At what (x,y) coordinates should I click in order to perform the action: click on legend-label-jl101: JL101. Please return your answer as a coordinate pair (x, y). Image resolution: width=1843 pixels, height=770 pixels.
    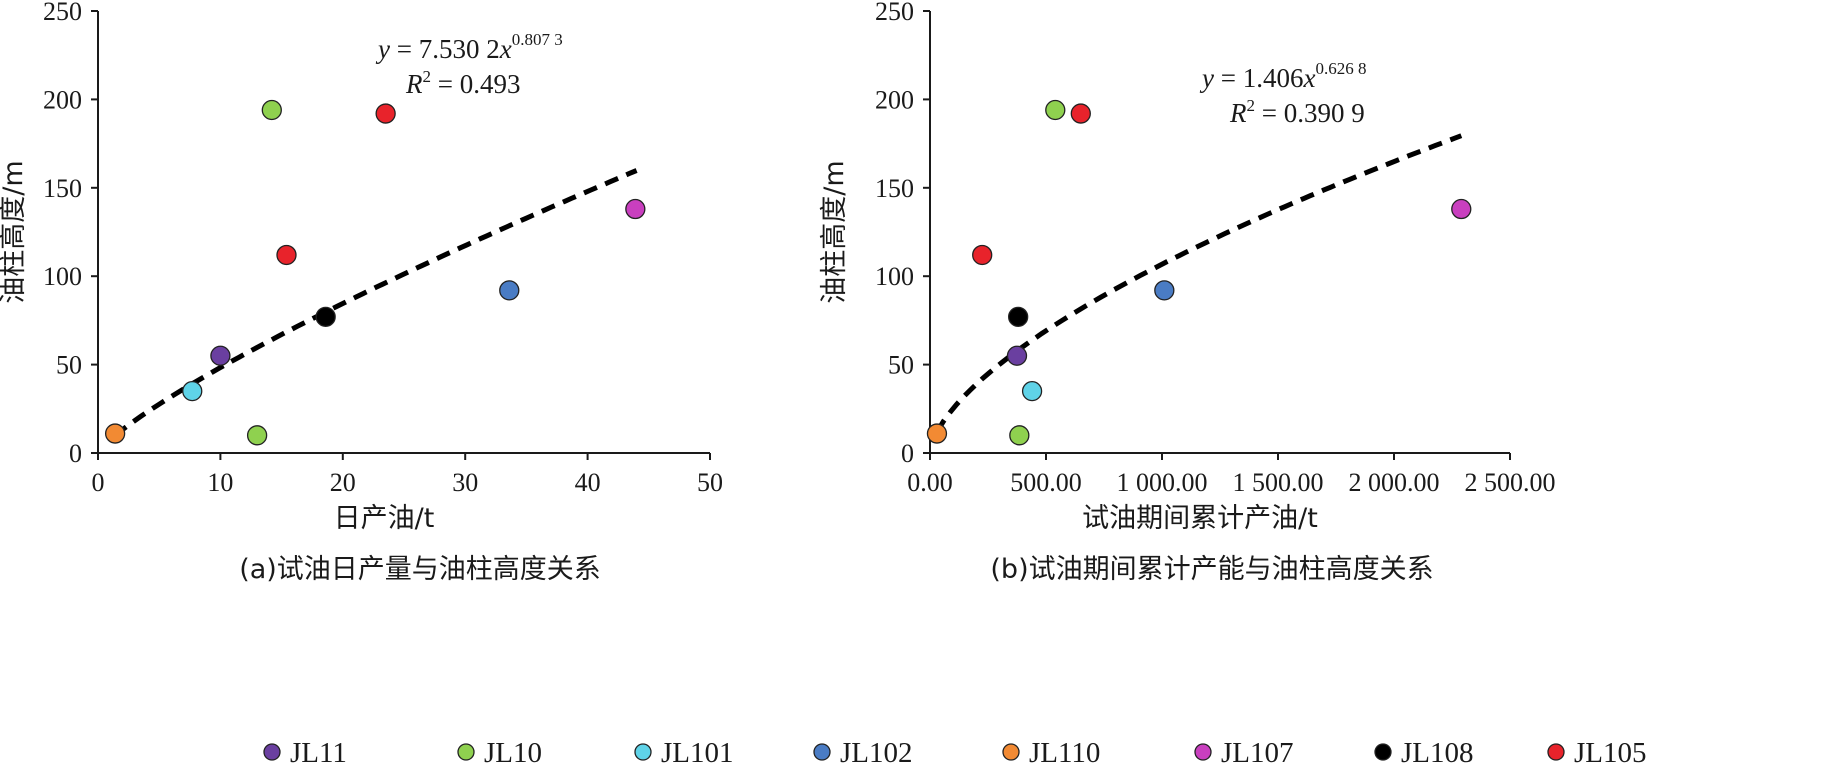
    Looking at the image, I should click on (697, 753).